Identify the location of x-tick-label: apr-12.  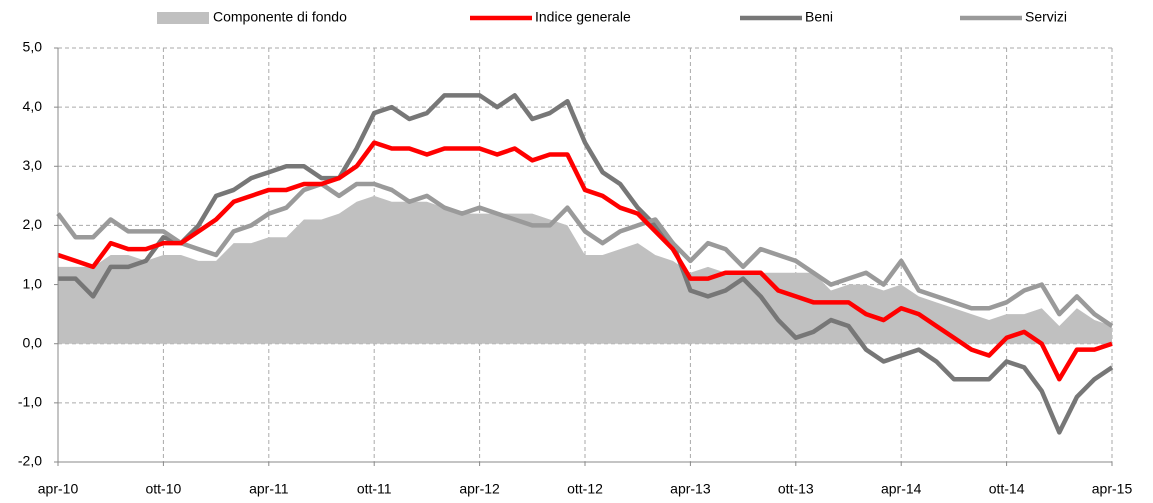
(479, 489).